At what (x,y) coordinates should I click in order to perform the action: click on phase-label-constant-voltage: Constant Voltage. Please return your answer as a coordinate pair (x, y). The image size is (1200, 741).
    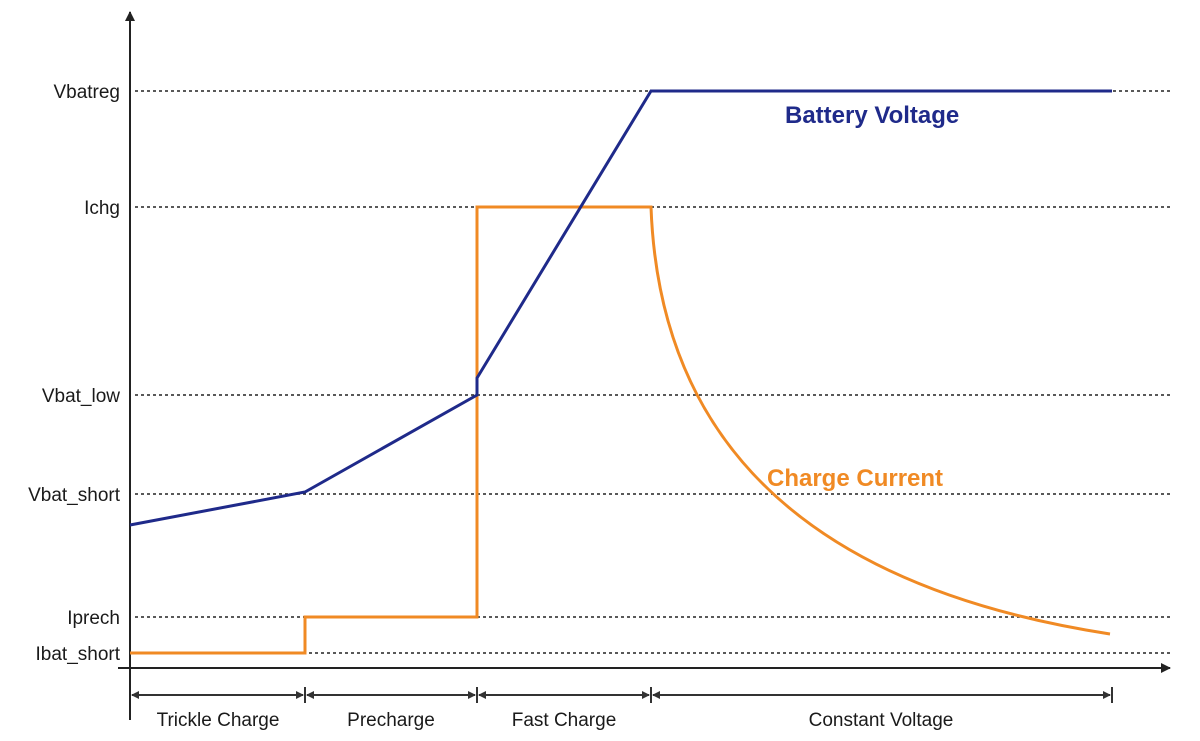
    Looking at the image, I should click on (881, 720).